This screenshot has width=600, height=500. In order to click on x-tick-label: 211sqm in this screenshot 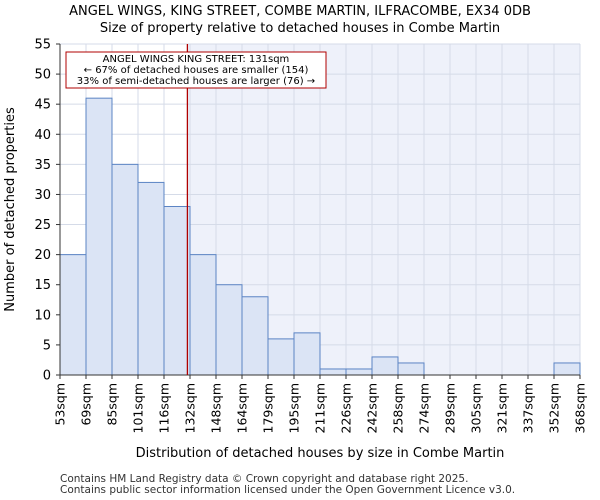, I will do `click(320, 408)`.